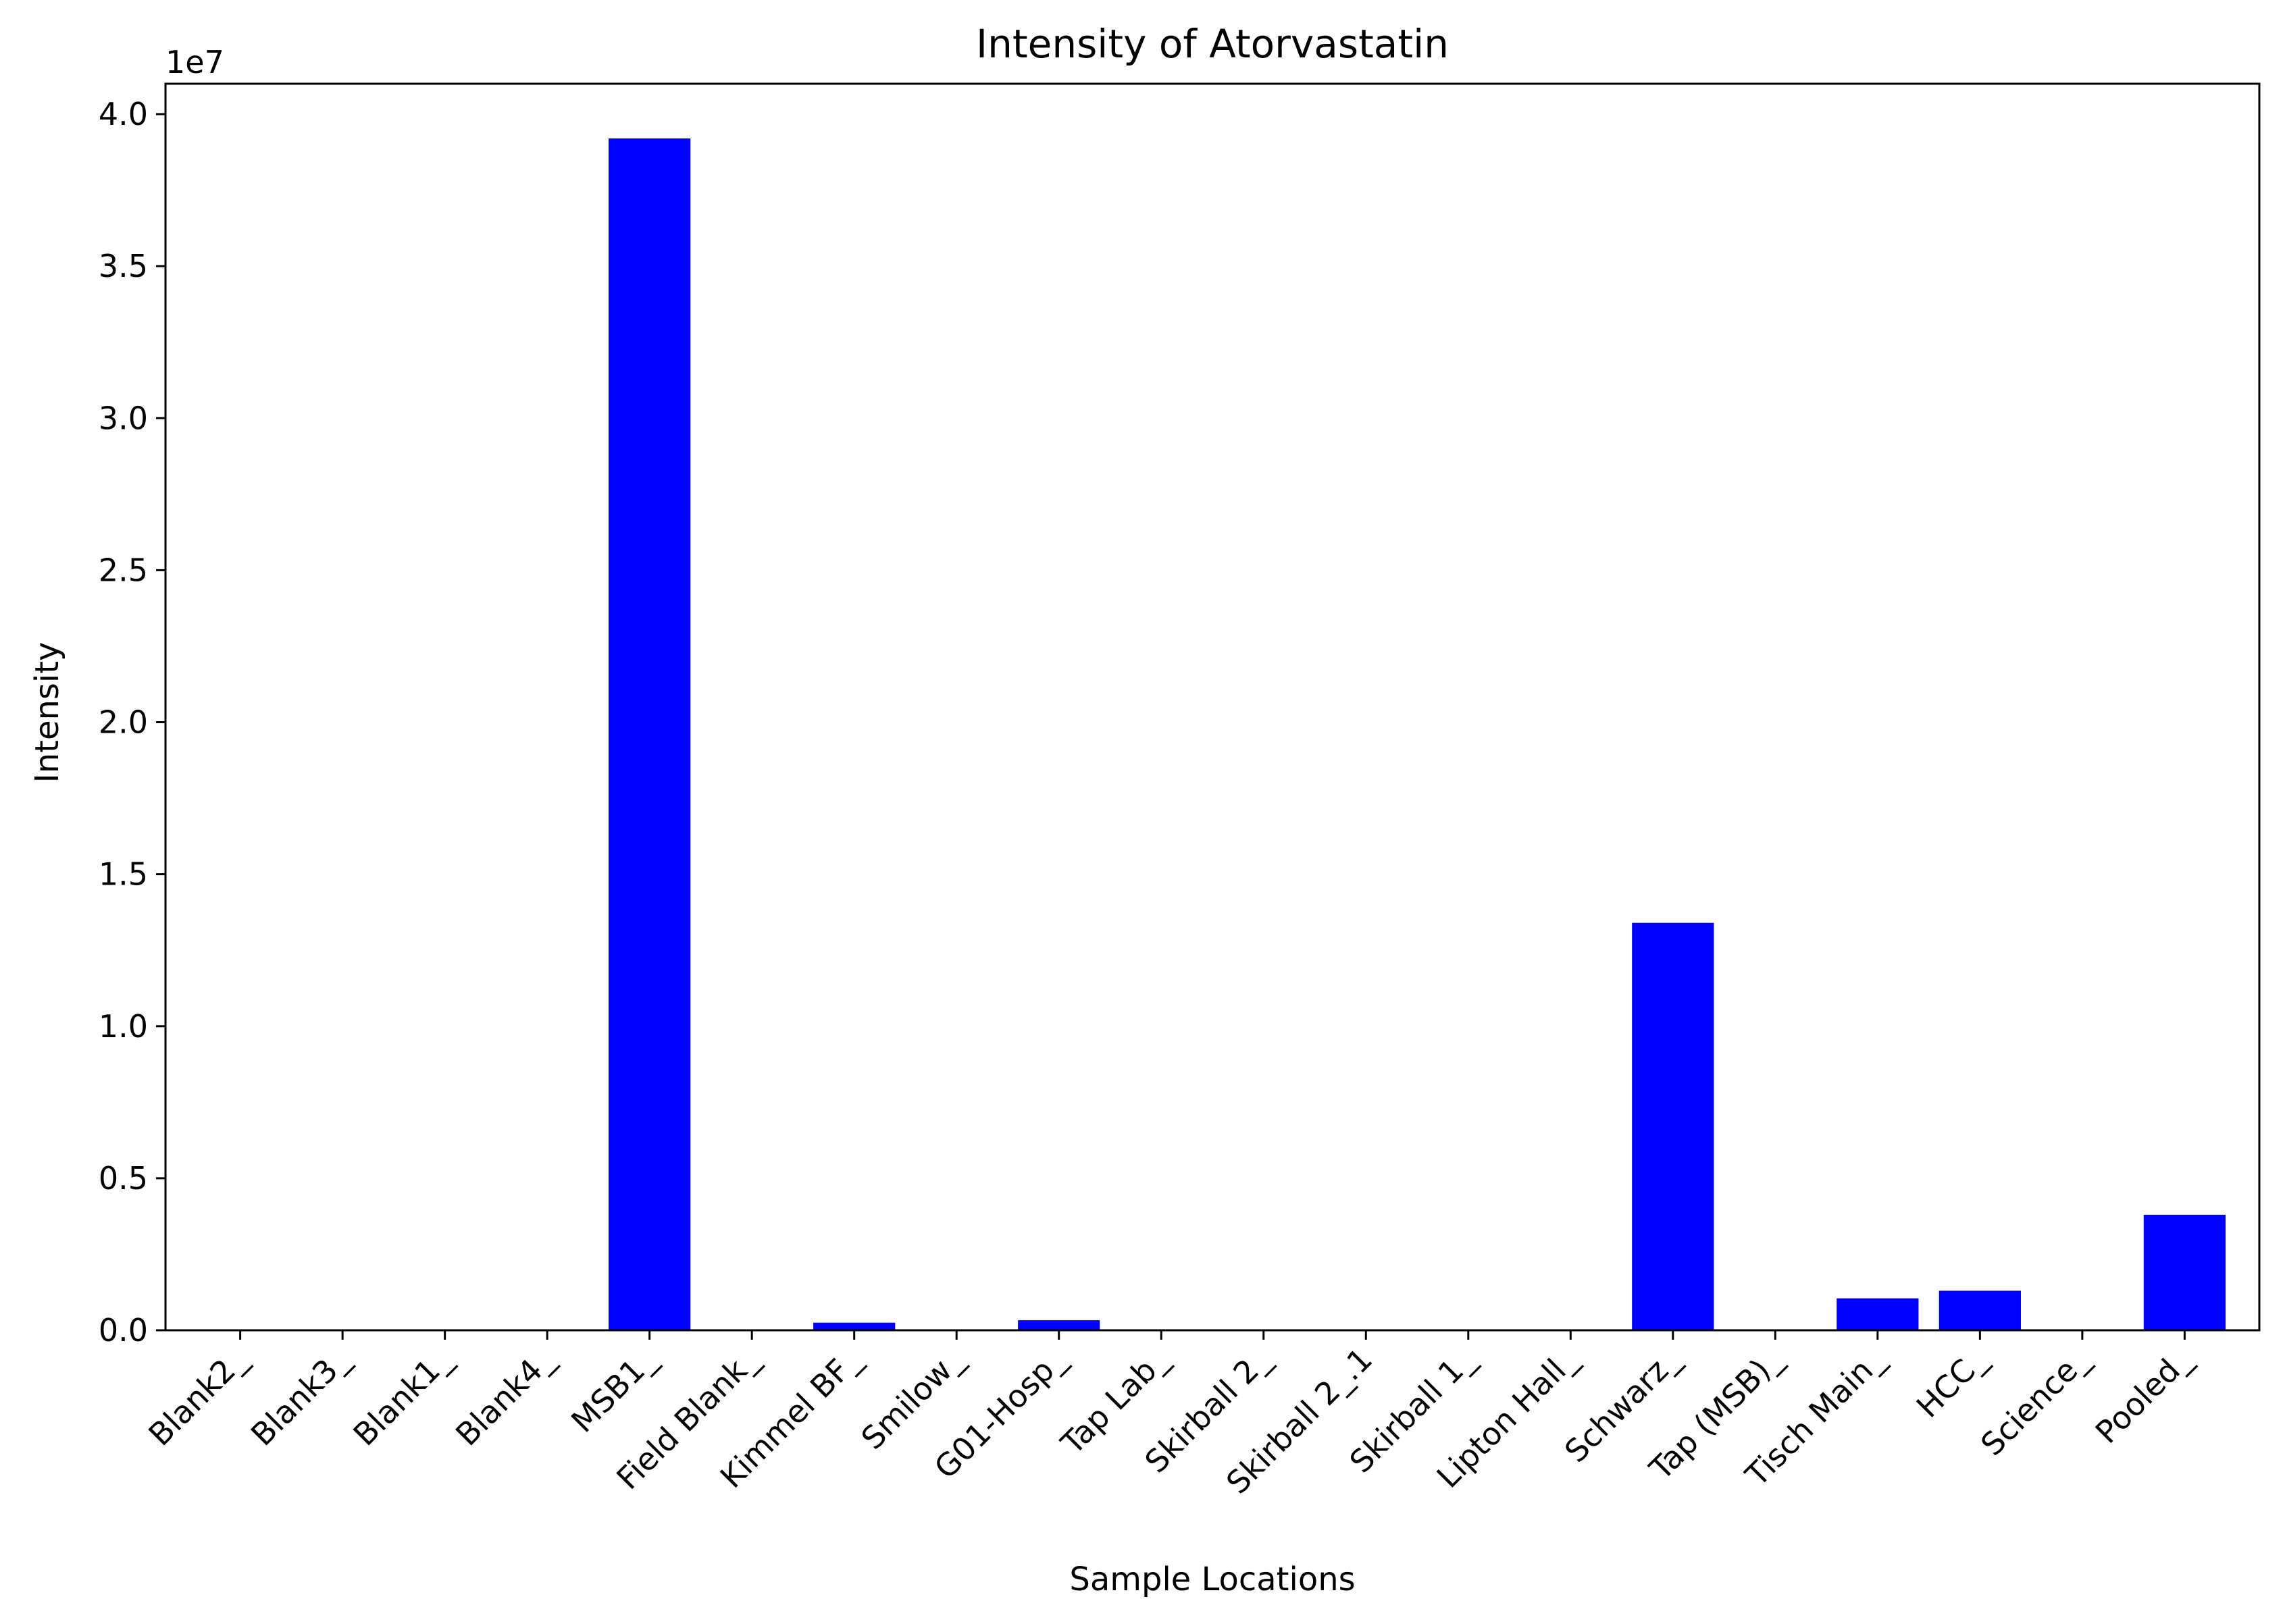 The image size is (2285, 1624). What do you see at coordinates (194, 62) in the screenshot?
I see `y-axis-offset-label: 1e7` at bounding box center [194, 62].